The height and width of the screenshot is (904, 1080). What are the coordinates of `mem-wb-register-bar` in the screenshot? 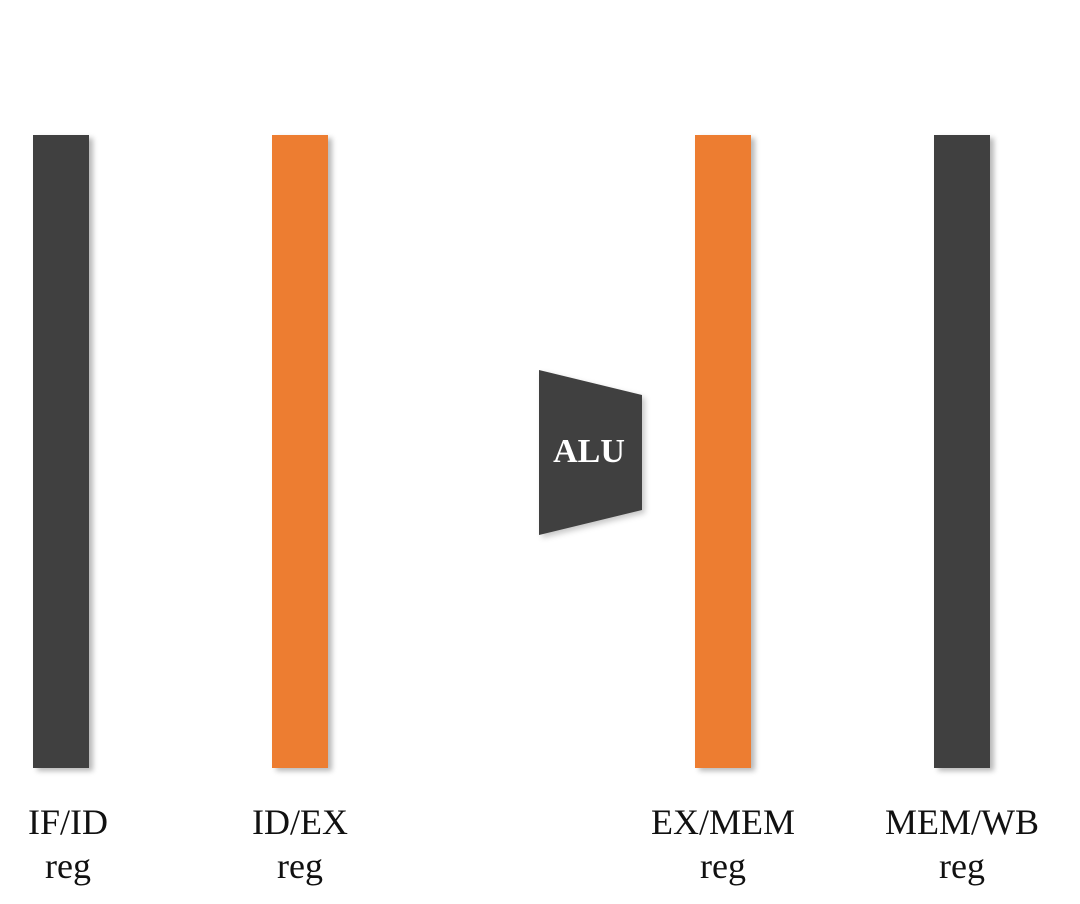 It's located at (962, 451).